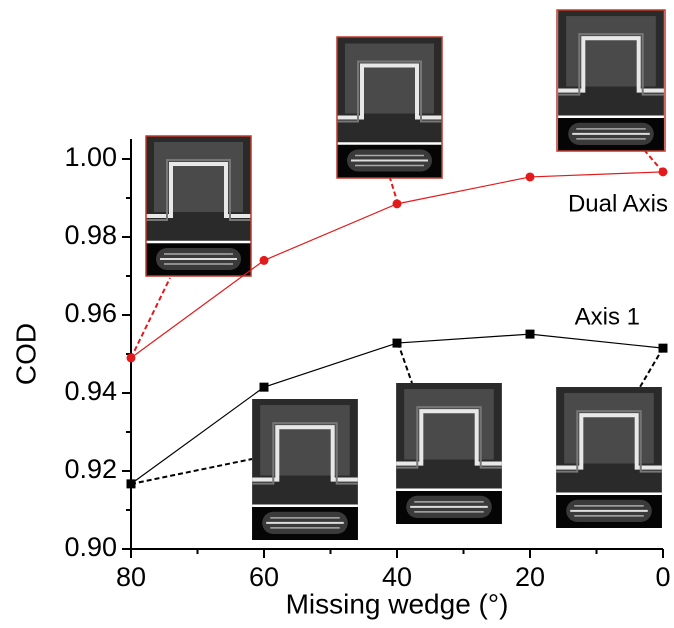 This screenshot has width=674, height=628. I want to click on y-tick-label: 0.92, so click(90, 469).